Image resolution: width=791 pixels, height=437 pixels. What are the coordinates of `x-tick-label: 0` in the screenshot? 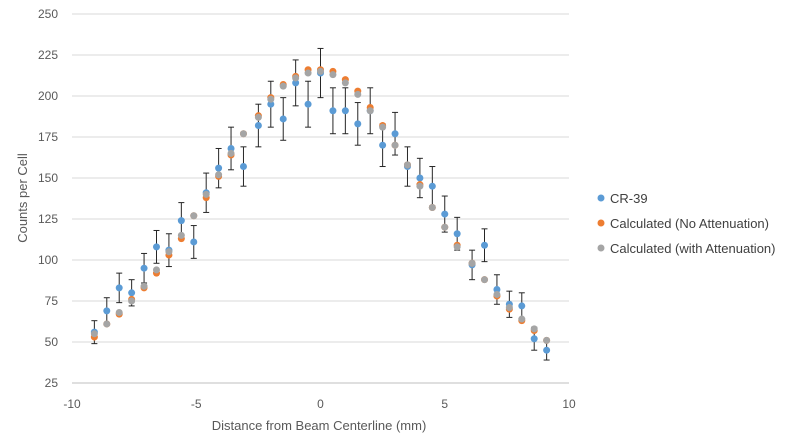 It's located at (320, 404).